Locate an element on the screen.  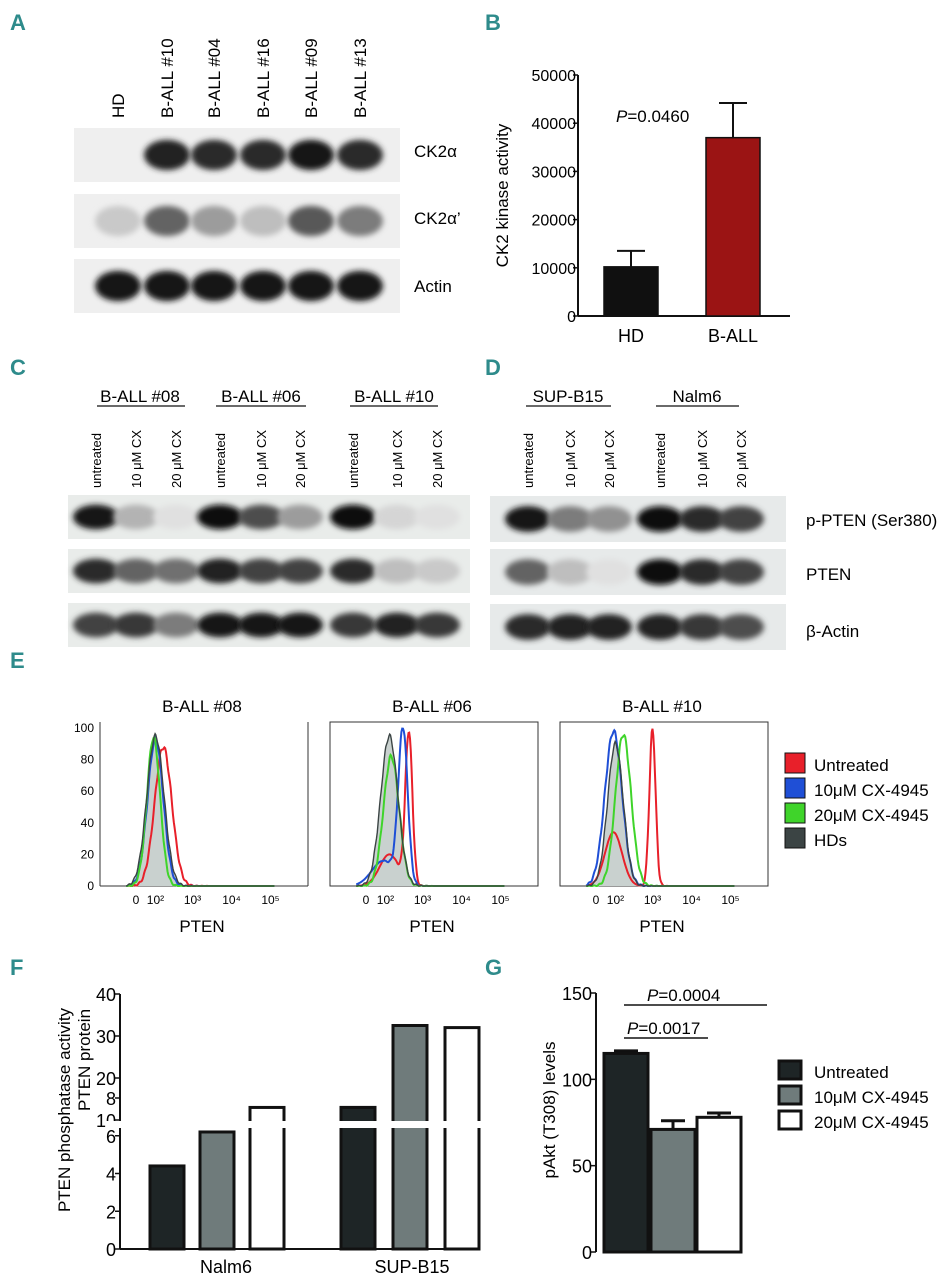
group-label: B-ALL #08 is located at coordinates (140, 396).